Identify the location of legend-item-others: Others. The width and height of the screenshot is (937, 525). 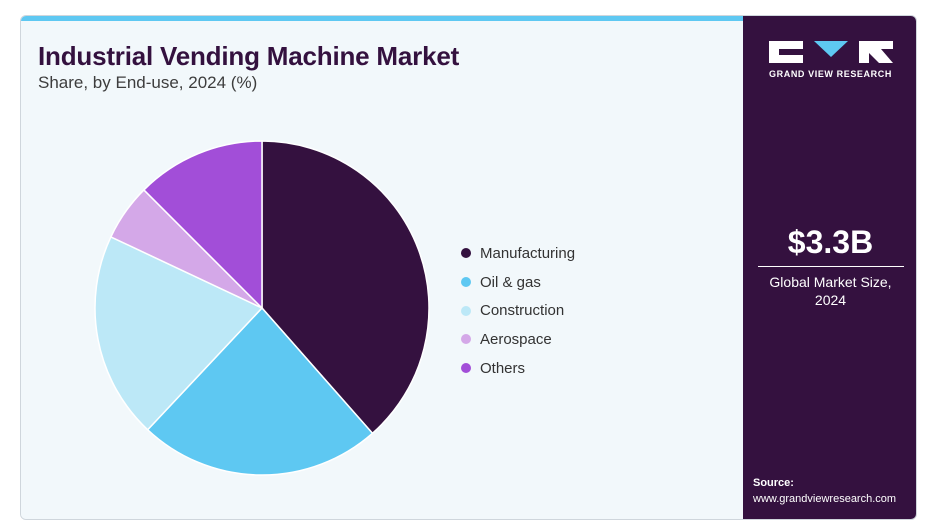
(518, 368).